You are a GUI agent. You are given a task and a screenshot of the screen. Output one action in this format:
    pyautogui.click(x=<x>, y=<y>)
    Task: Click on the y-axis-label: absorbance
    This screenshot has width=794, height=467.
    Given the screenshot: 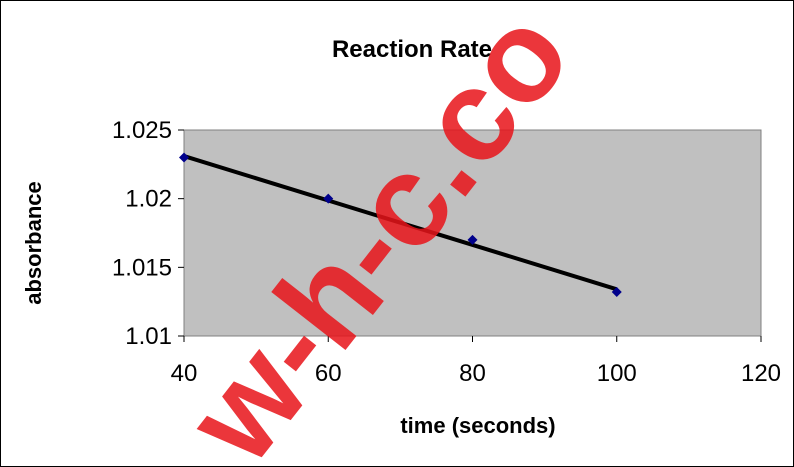 What is the action you would take?
    pyautogui.click(x=33, y=243)
    